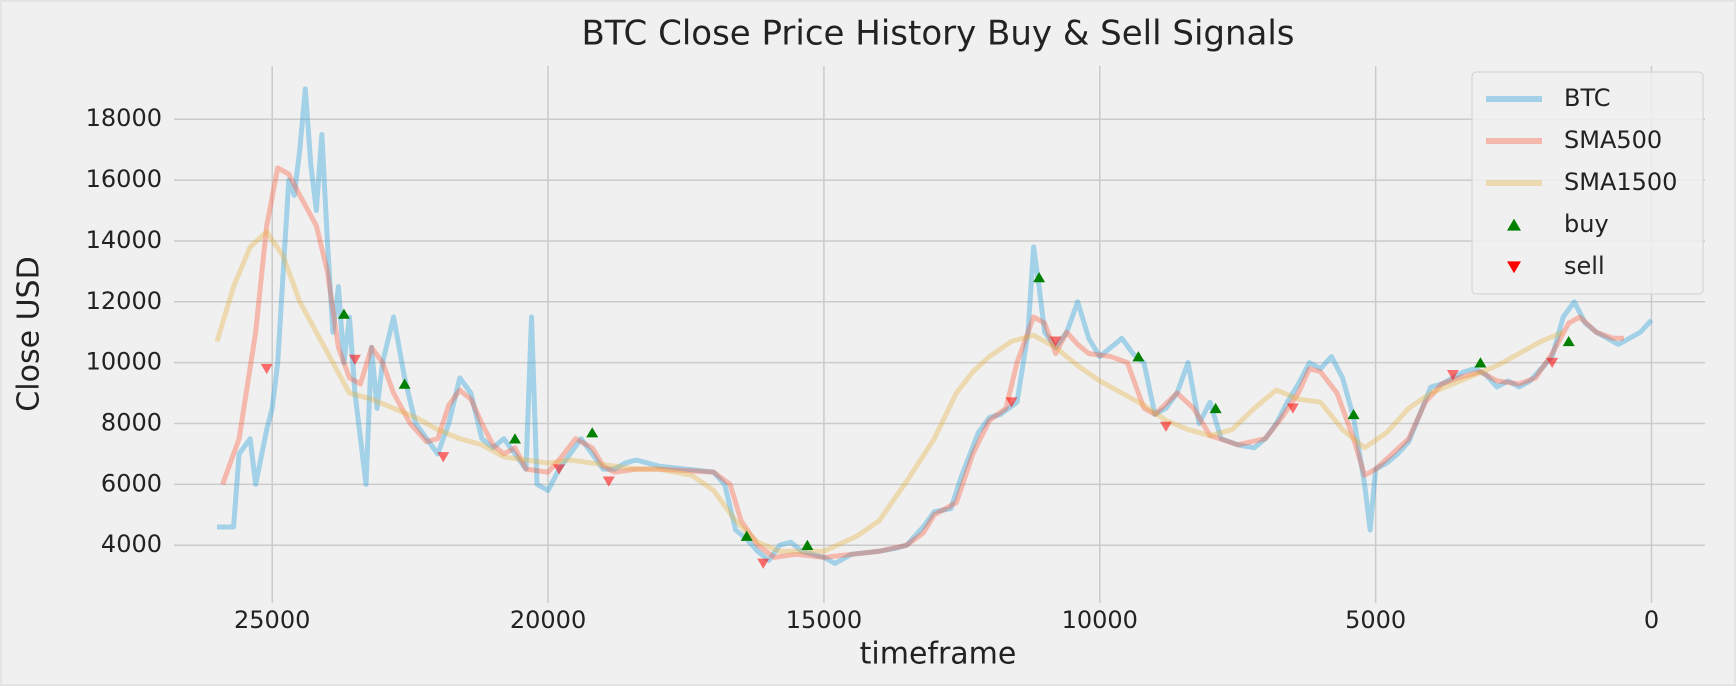  Describe the element at coordinates (124, 240) in the screenshot. I see `y-tick-label: 14000` at that location.